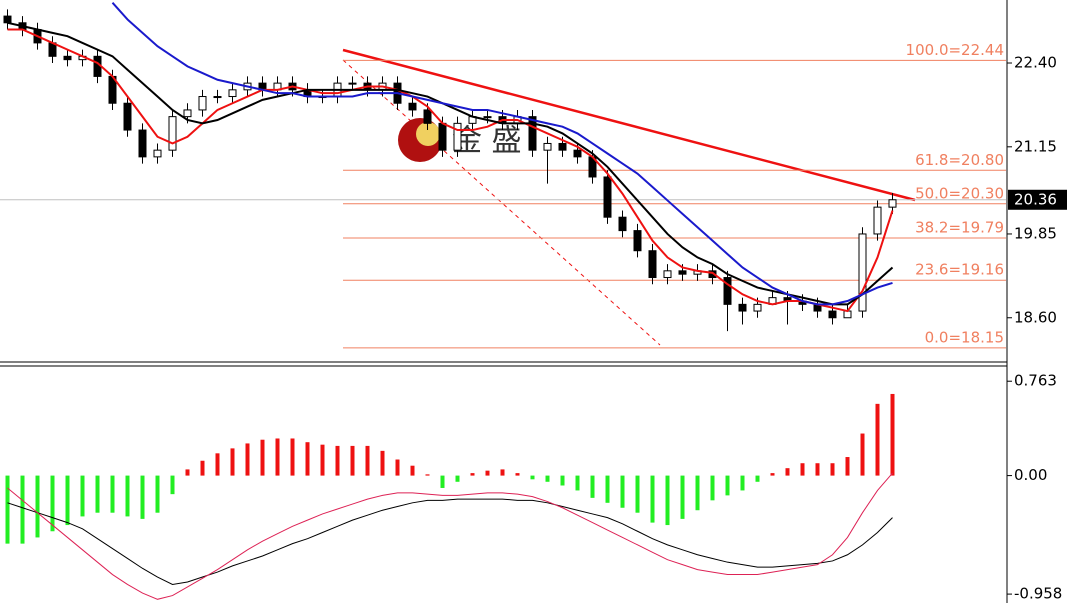 The image size is (1067, 603). Describe the element at coordinates (964, 337) in the screenshot. I see `fib-label: 0.0=18.15` at that location.